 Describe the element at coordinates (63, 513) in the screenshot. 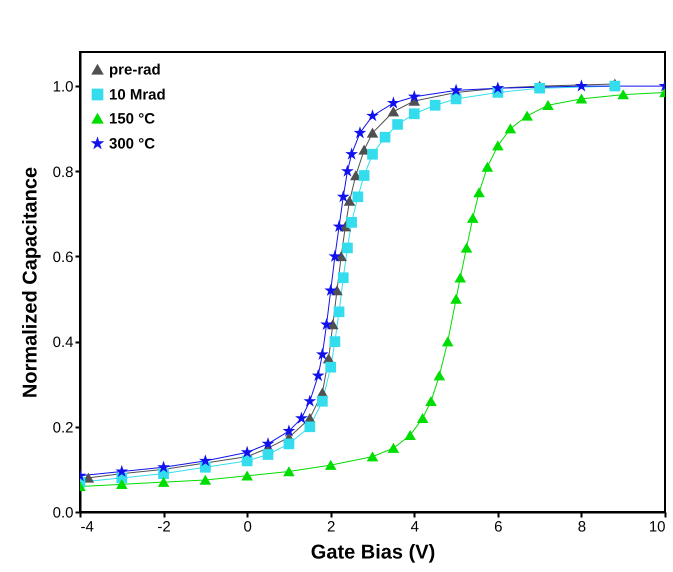

I see `y-tick-label: 0.0` at that location.